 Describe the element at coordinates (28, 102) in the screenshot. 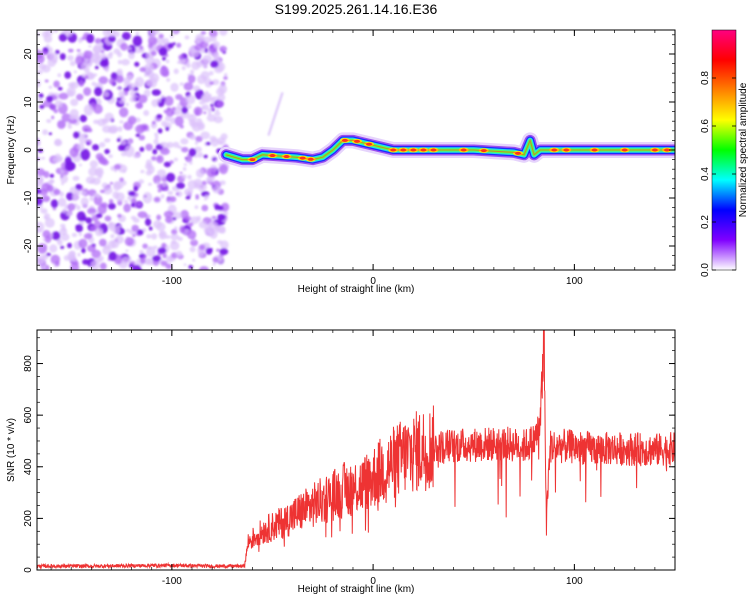

I see `y-tick-label: 10` at that location.